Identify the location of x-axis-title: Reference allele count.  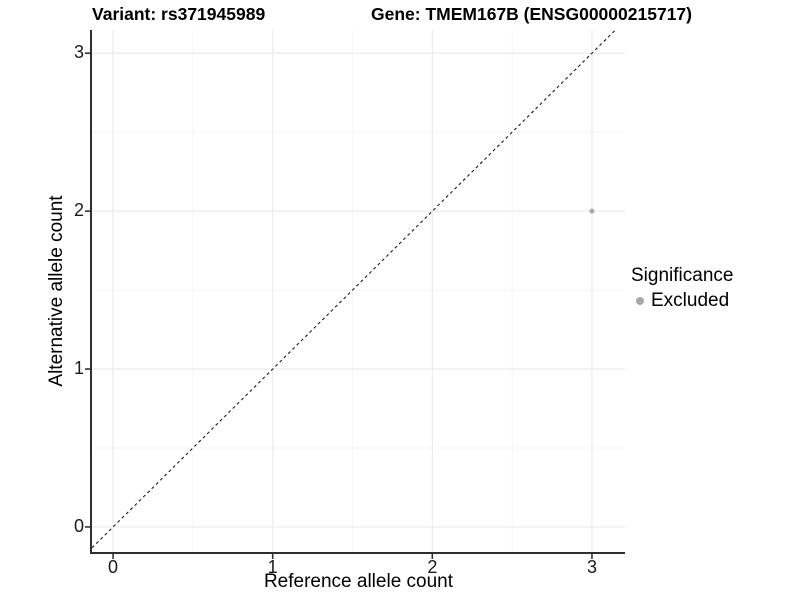
(358, 581).